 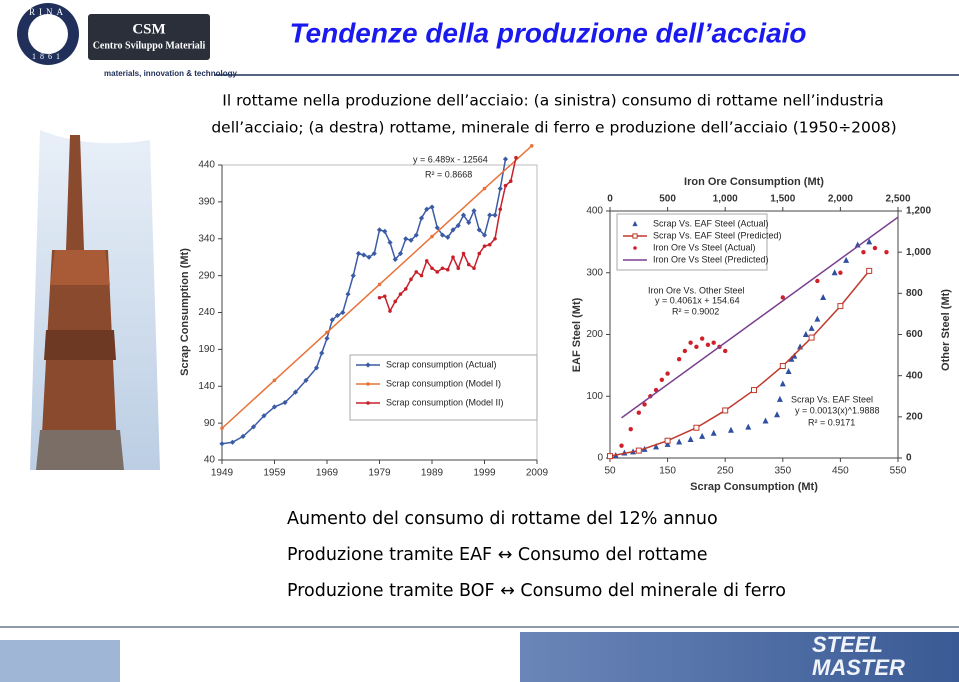 I want to click on x-tick-label: 350, so click(x=782, y=471).